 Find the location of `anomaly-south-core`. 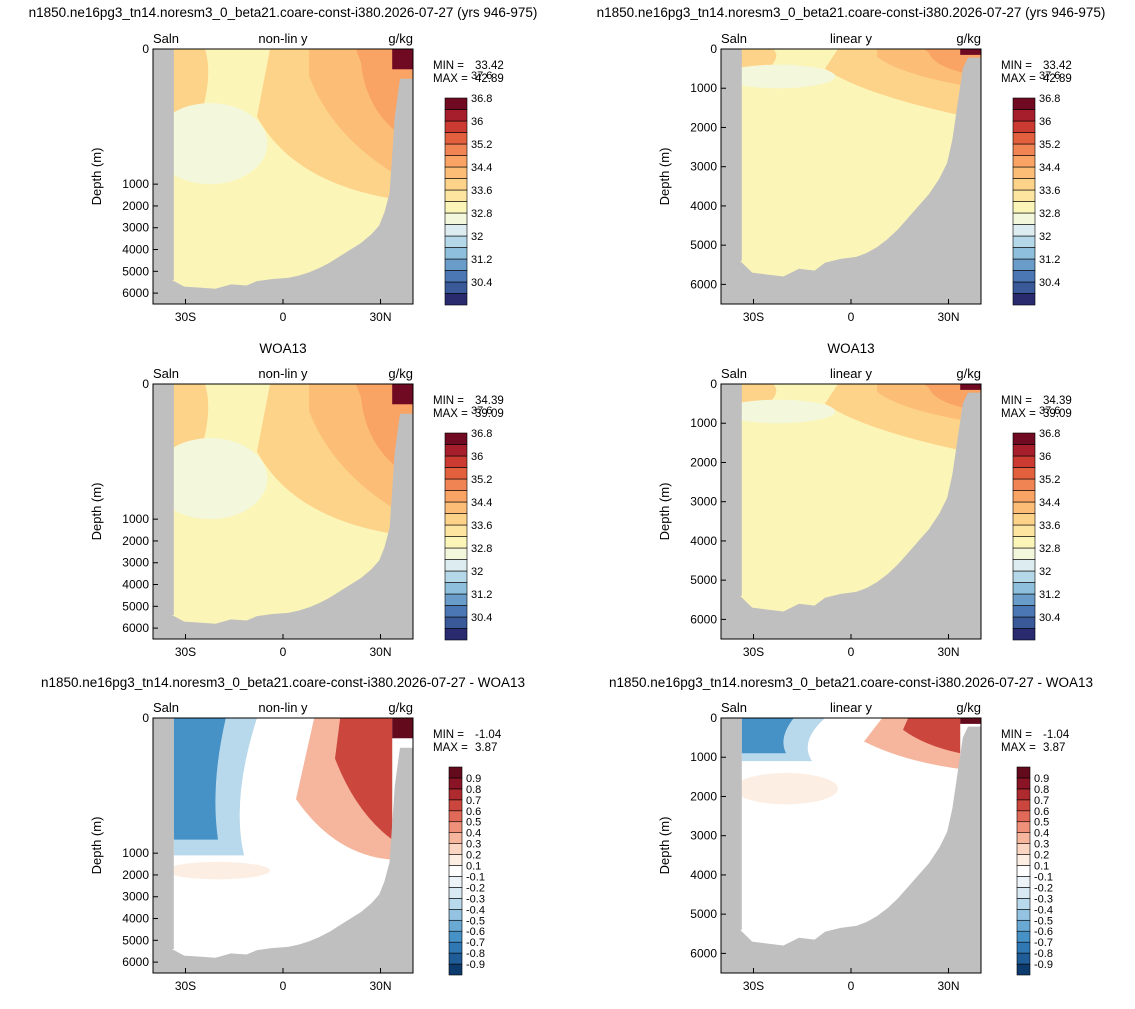

anomaly-south-core is located at coordinates (767, 736).